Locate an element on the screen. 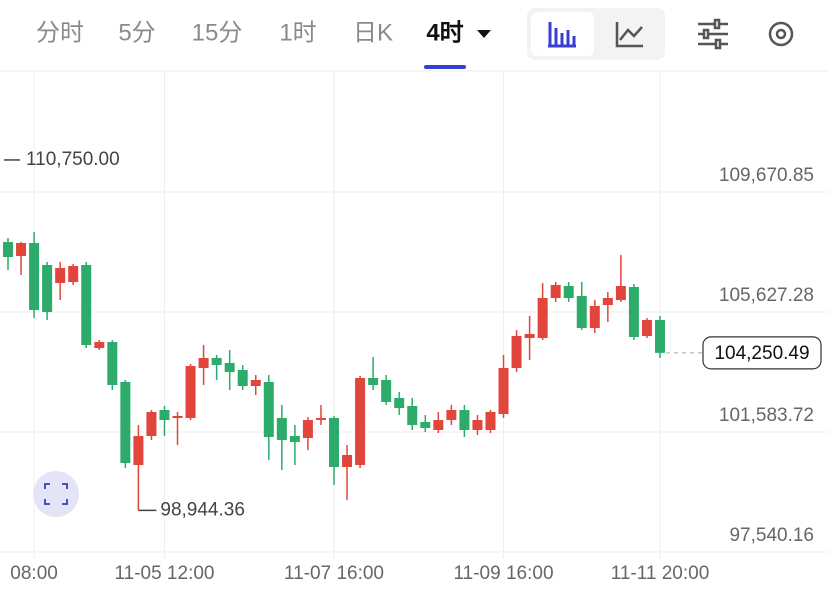  x-tick-label: 11-11 20:00 is located at coordinates (660, 573).